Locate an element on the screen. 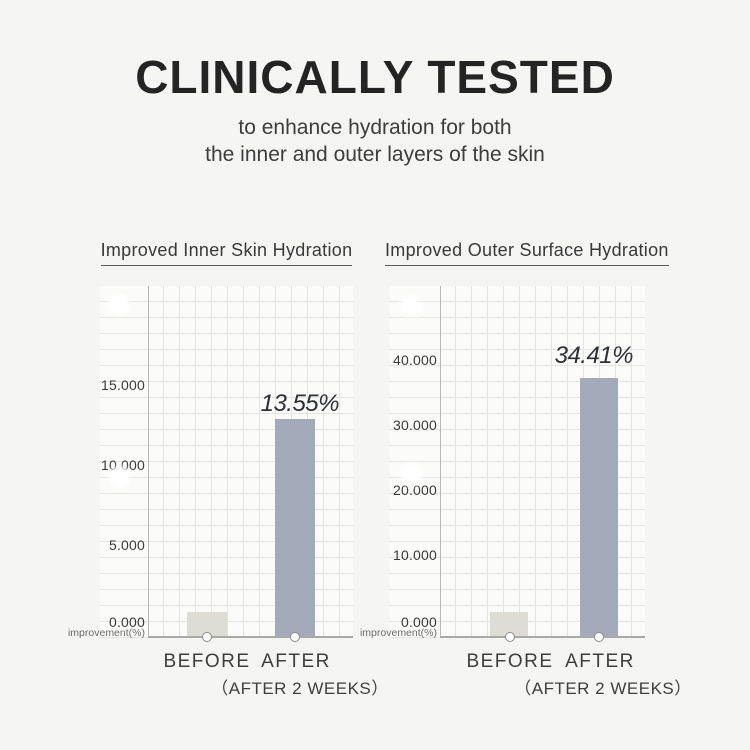 Image resolution: width=750 pixels, height=750 pixels. ytick-label: 5.000 is located at coordinates (126, 545).